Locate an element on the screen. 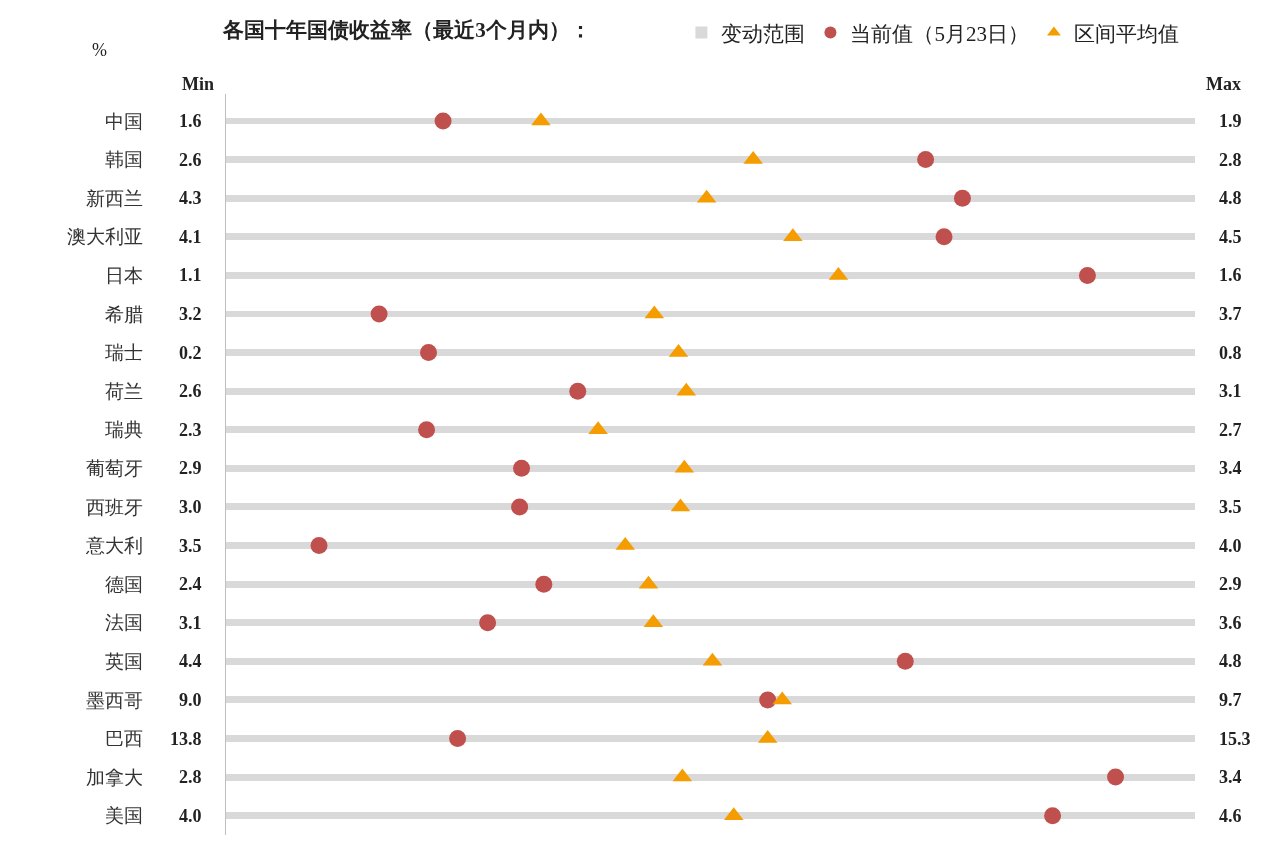 Image resolution: width=1275 pixels, height=855 pixels. text: 2.3 is located at coordinates (190, 430).